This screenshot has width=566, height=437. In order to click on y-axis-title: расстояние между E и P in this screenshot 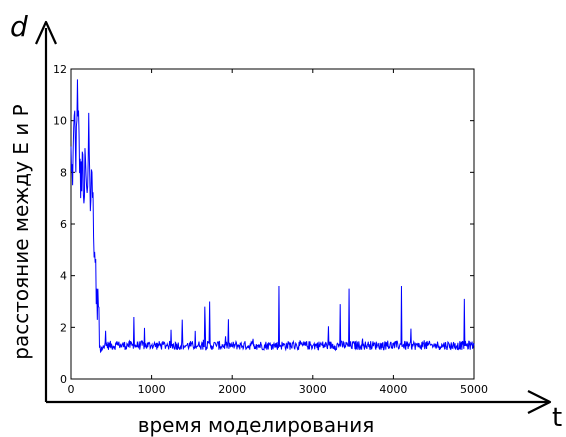, I will do `click(21, 231)`.